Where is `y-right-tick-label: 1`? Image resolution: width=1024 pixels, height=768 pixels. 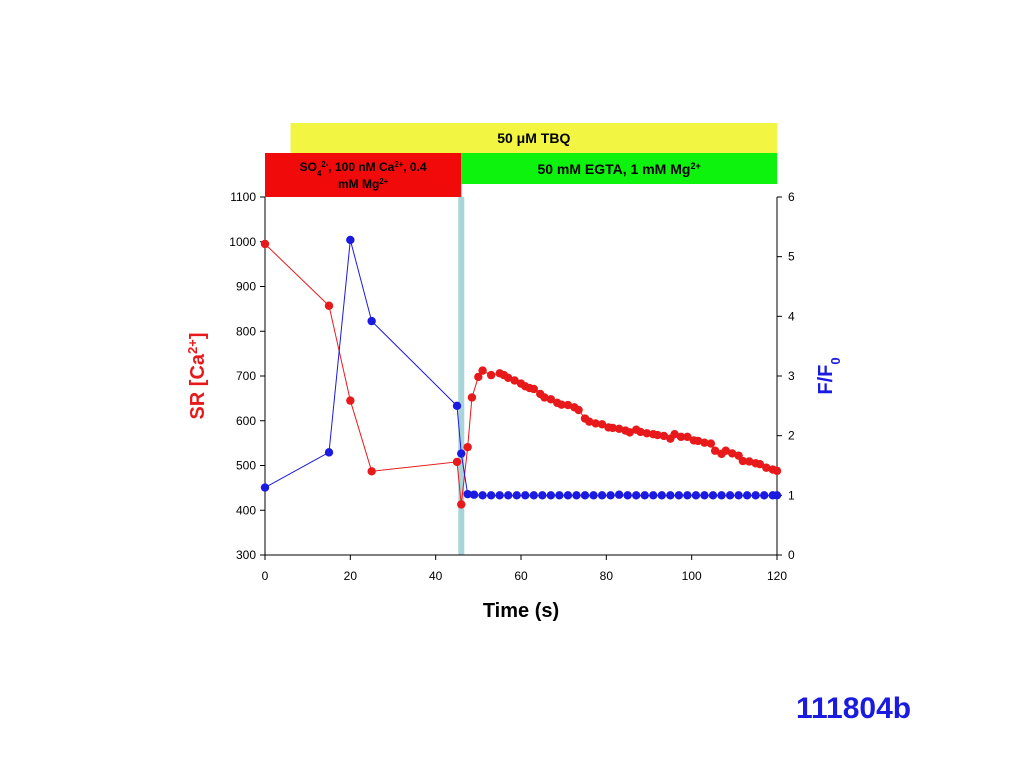 y-right-tick-label: 1 is located at coordinates (791, 495).